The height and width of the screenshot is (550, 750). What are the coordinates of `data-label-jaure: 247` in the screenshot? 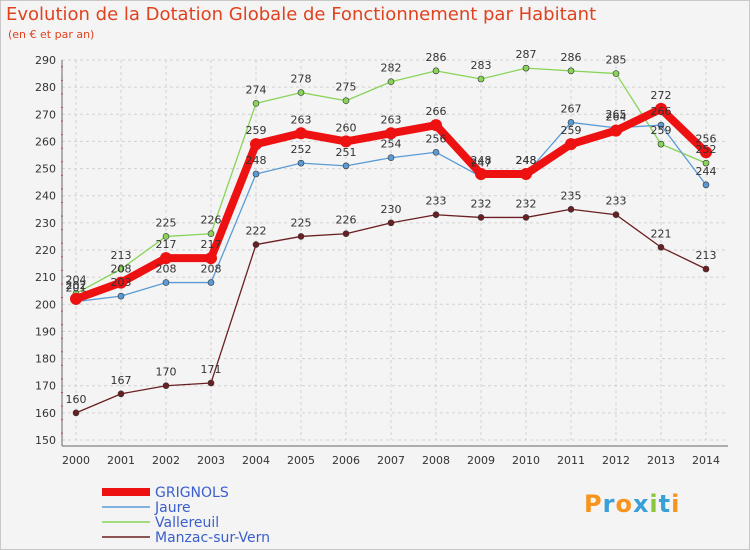 It's located at (481, 163).